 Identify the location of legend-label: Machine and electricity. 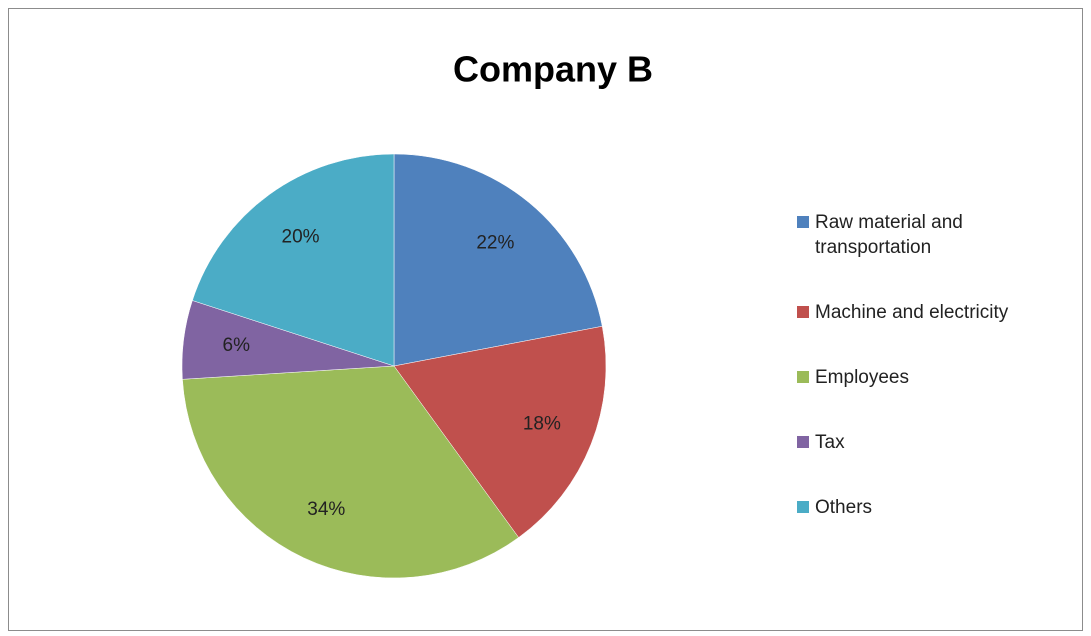
(912, 312).